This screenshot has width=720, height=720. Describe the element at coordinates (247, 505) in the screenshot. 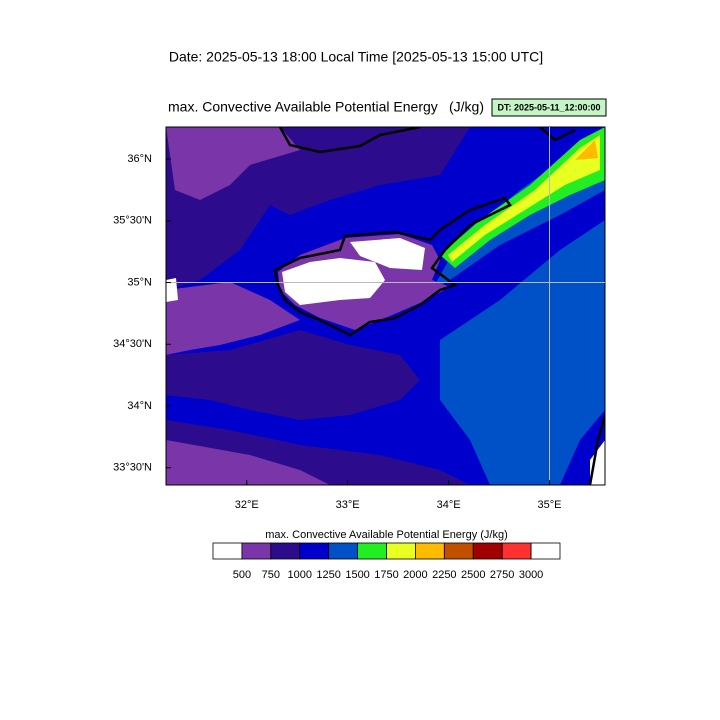

I see `x-tick-label: 32°E` at that location.